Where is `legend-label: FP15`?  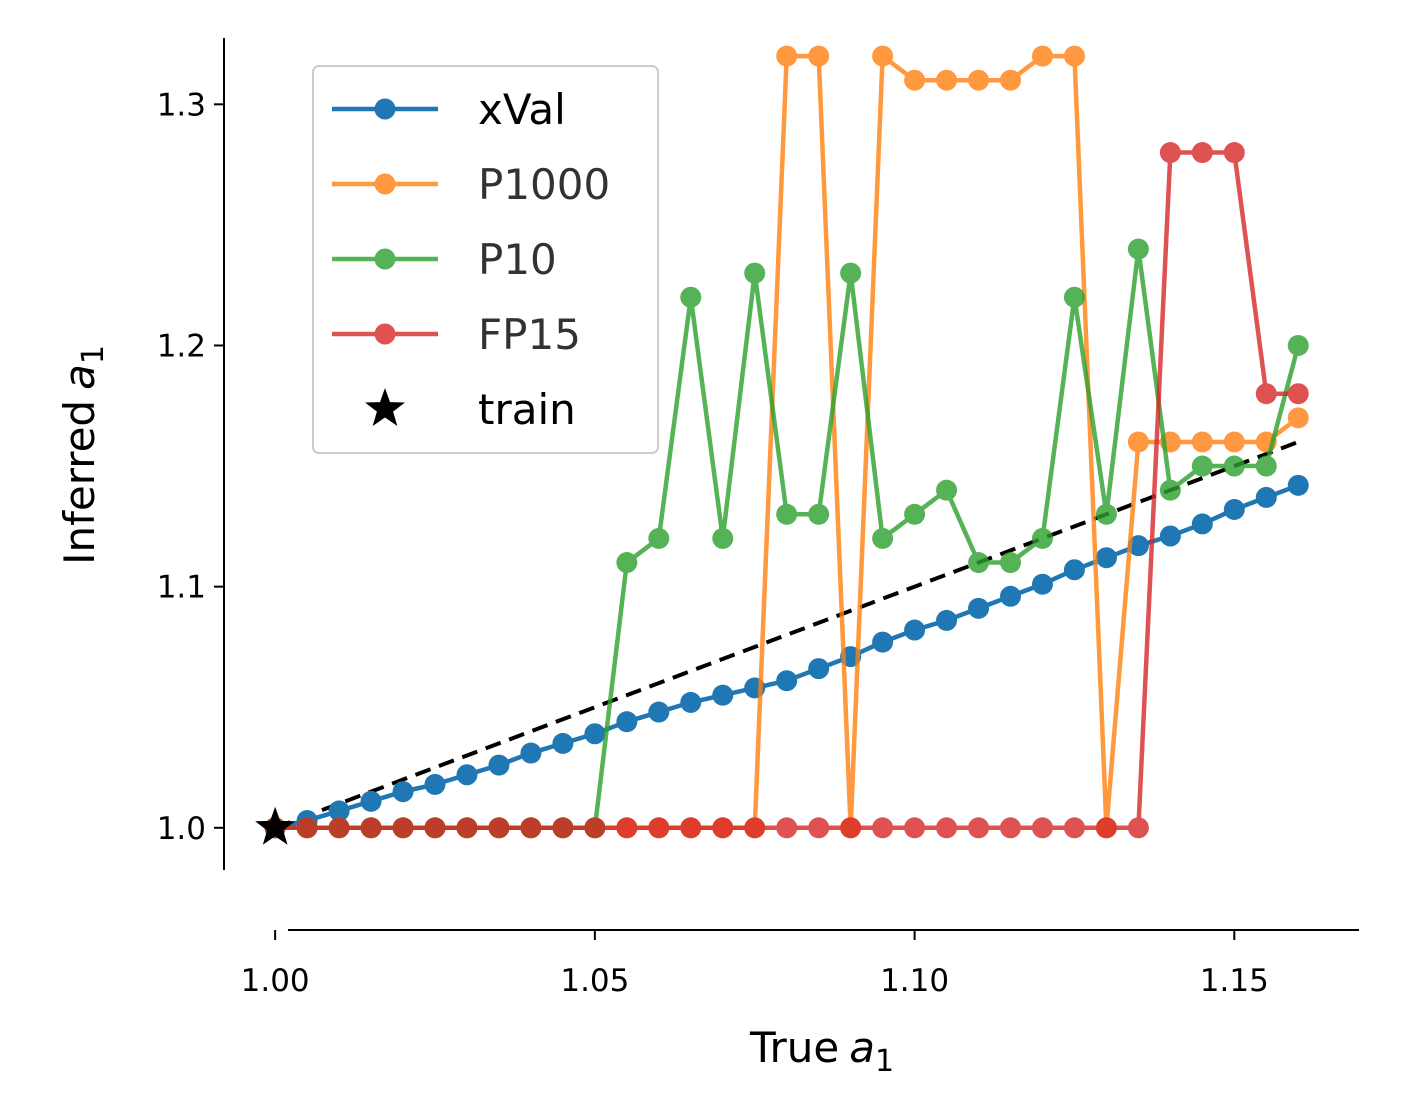 legend-label: FP15 is located at coordinates (529, 334).